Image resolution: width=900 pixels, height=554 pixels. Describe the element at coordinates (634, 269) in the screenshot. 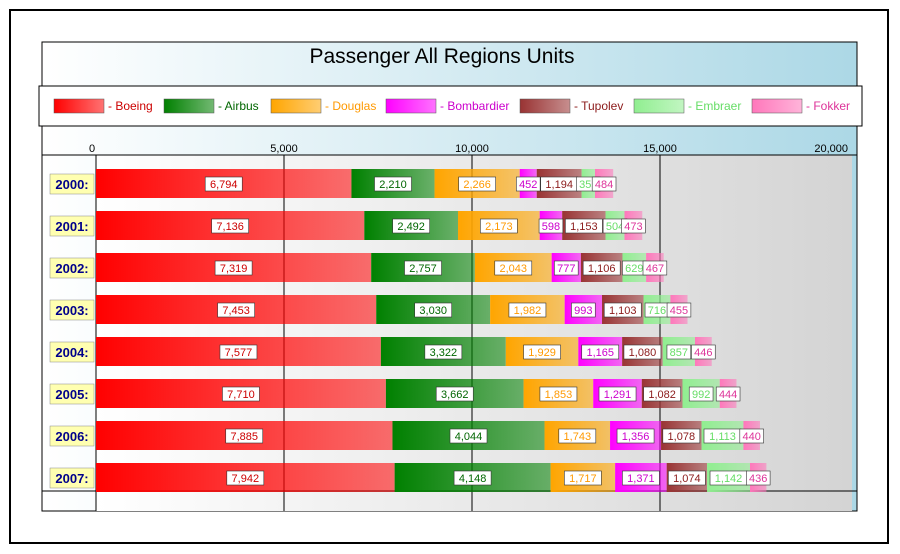

I see `data-label: 629` at that location.